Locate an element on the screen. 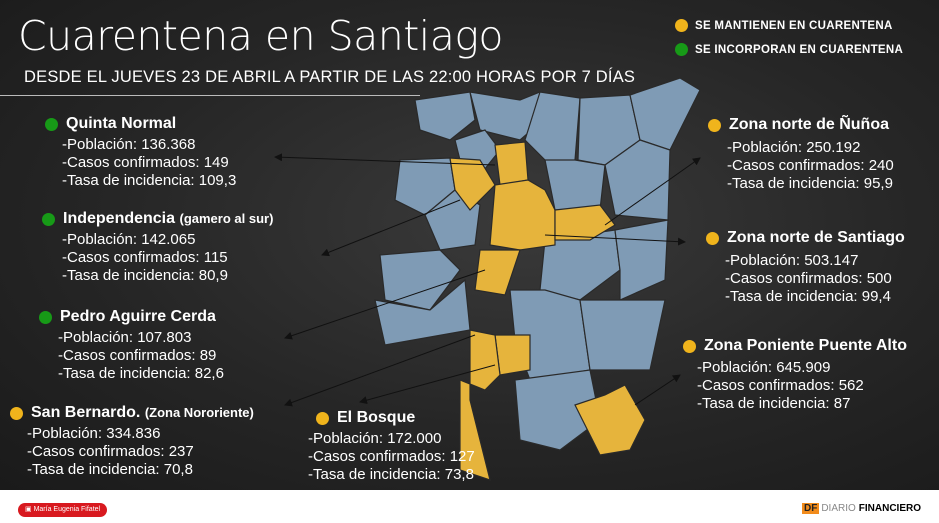 The image size is (939, 523). arrow-pac is located at coordinates (385, 304).